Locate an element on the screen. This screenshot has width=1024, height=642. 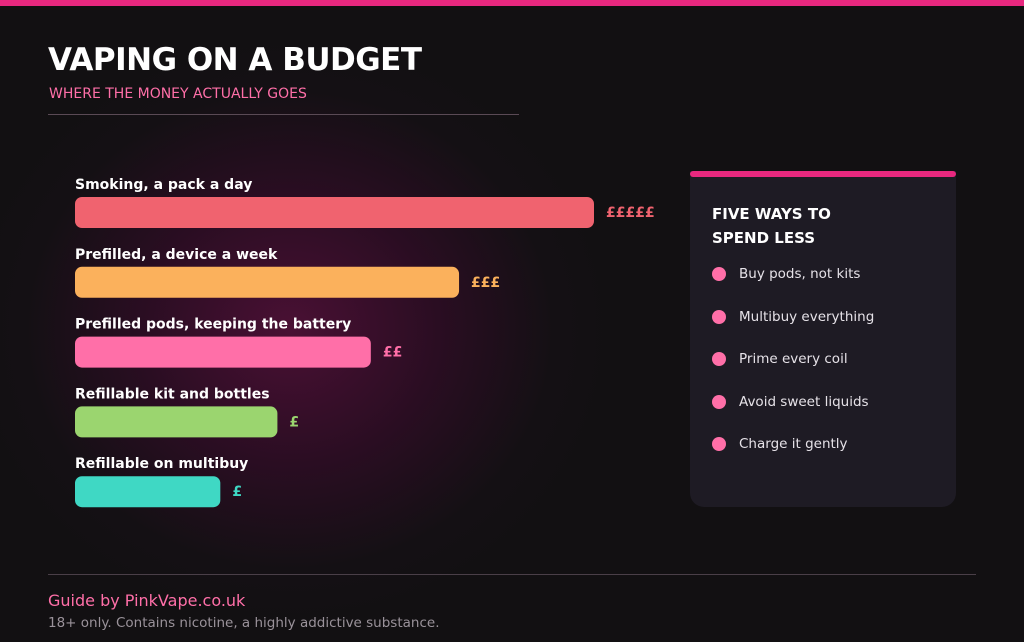
value-label: ££ is located at coordinates (392, 353).